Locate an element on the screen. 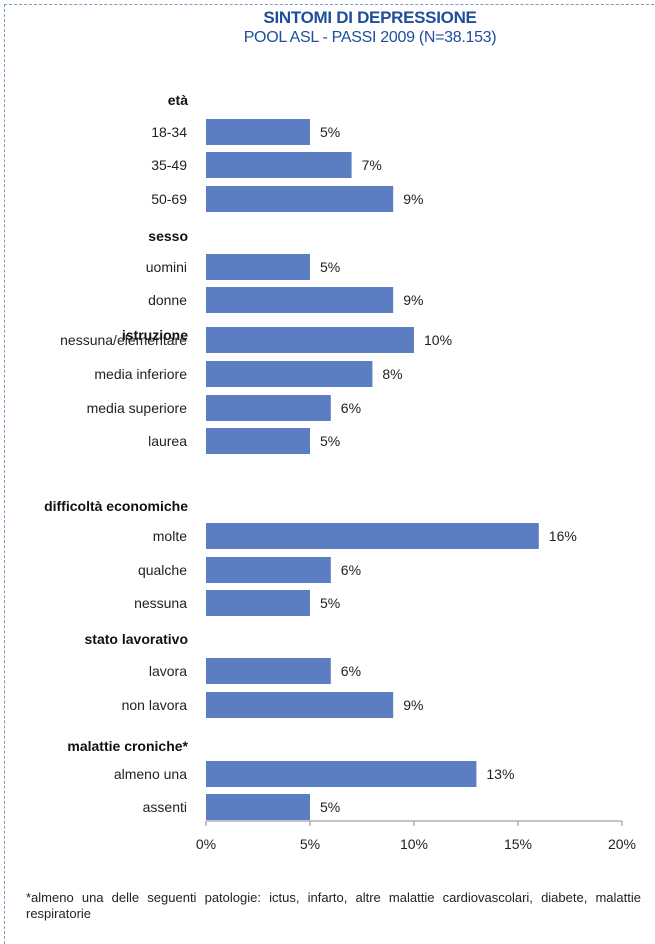 The height and width of the screenshot is (944, 655). data-label: 10% is located at coordinates (438, 340).